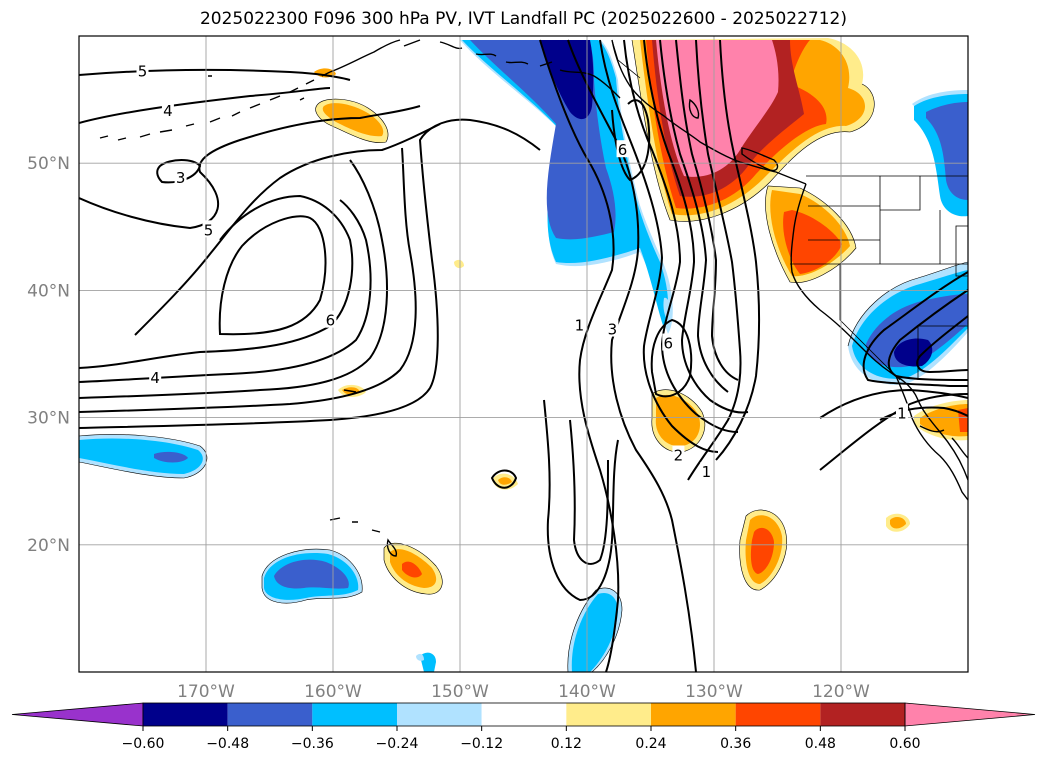 This screenshot has width=1047, height=765. What do you see at coordinates (812, 242) in the screenshot?
I see `shade-or-red` at bounding box center [812, 242].